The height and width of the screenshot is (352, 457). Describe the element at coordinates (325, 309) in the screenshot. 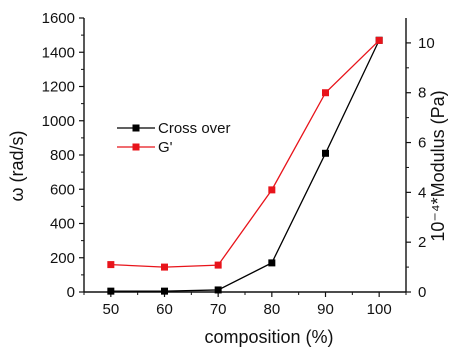

I see `x-tick-label: 90` at that location.